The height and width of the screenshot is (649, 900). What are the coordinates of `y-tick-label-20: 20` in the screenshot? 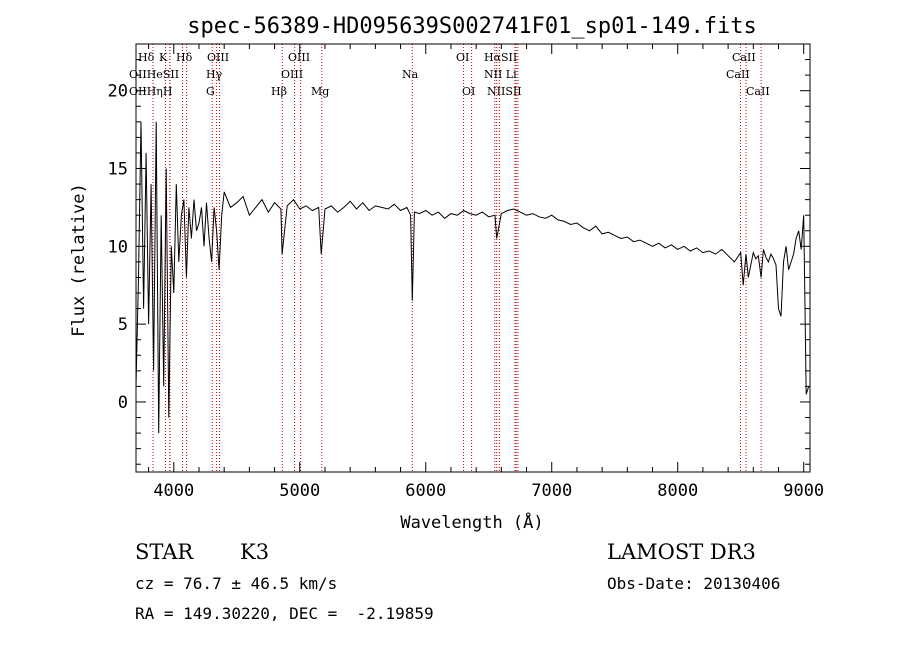 It's located at (118, 92).